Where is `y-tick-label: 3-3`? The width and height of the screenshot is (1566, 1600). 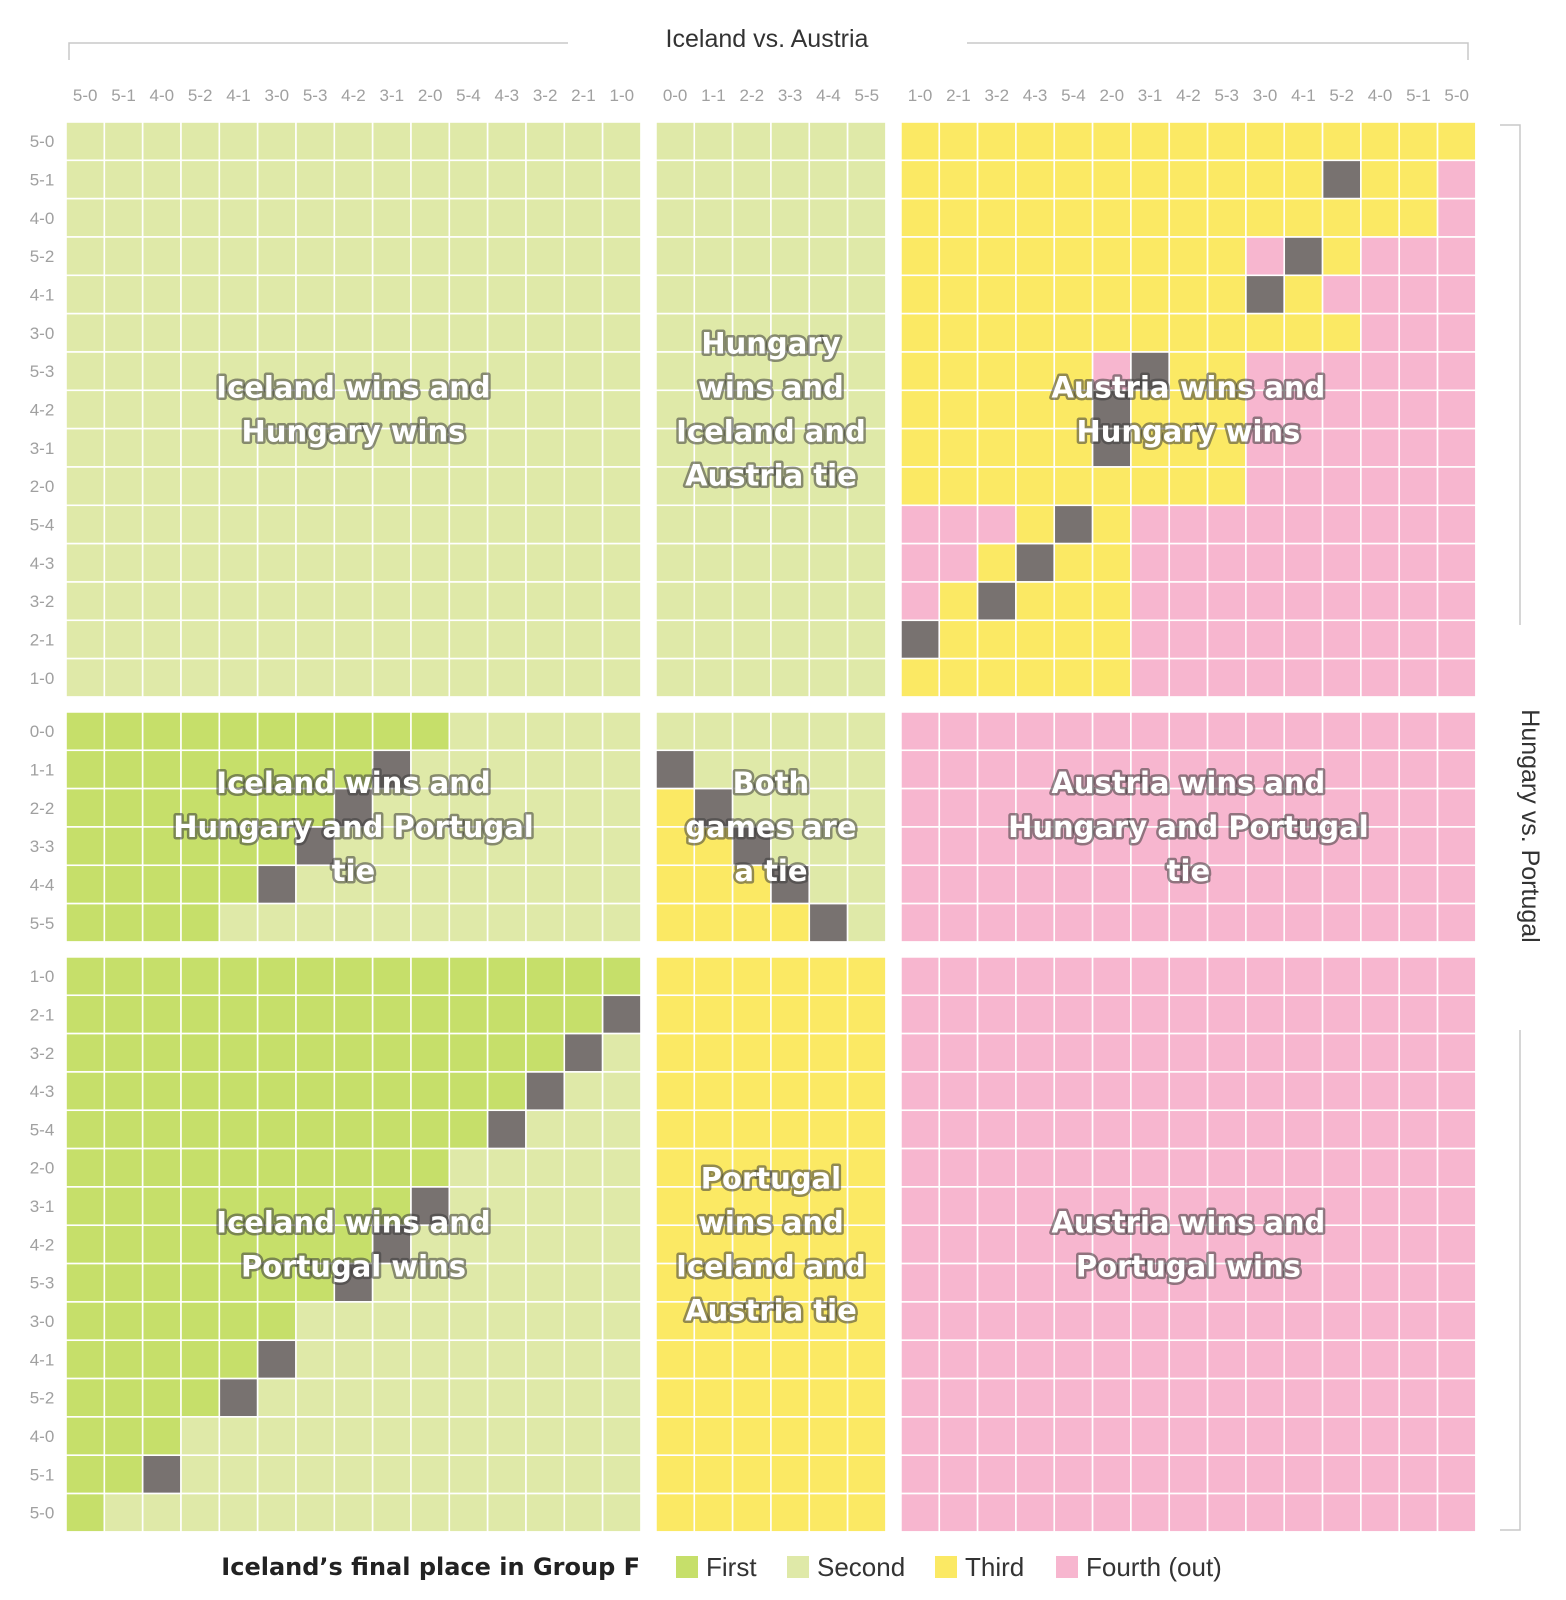 y-tick-label: 3-3 is located at coordinates (42, 846).